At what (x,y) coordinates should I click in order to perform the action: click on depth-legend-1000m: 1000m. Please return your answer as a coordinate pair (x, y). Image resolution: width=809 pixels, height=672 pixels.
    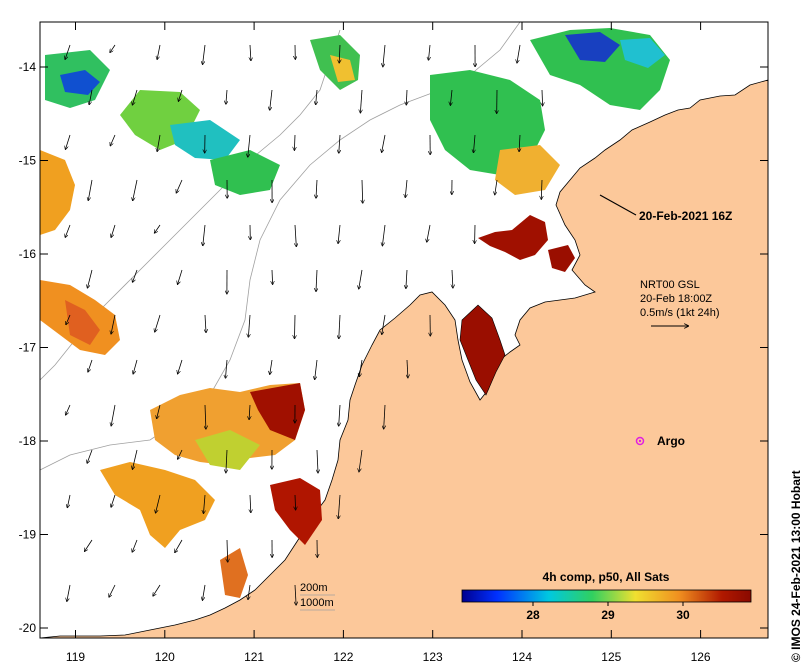
    Looking at the image, I should click on (317, 603).